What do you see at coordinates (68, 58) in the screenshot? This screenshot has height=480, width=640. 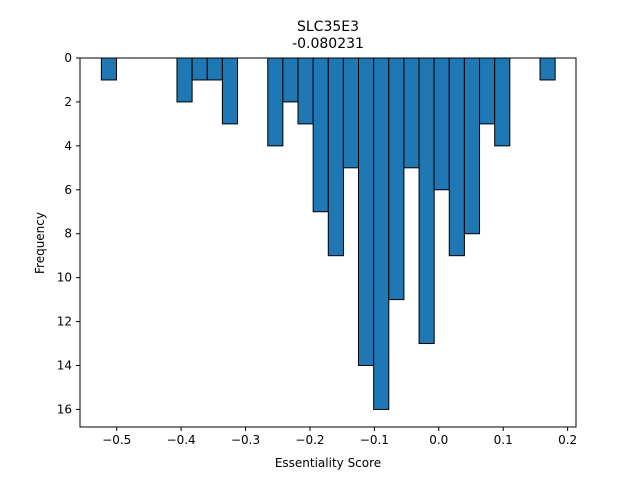 I see `y-tick-label: 0` at bounding box center [68, 58].